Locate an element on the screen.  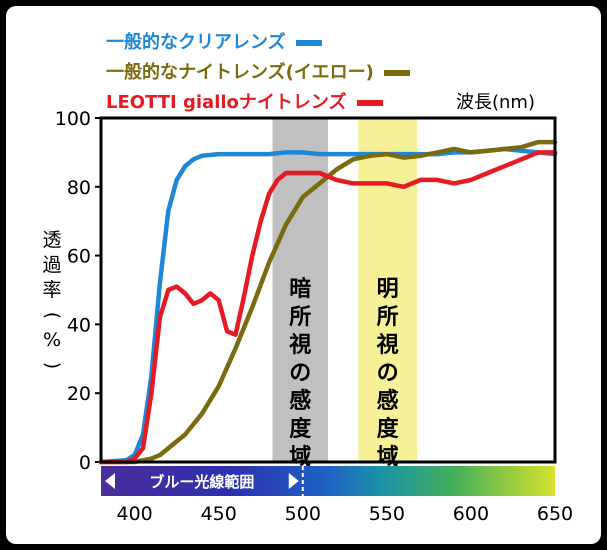
legend-item-yellow: 一般的なナイトレンズ(イエロー) is located at coordinates (258, 73).